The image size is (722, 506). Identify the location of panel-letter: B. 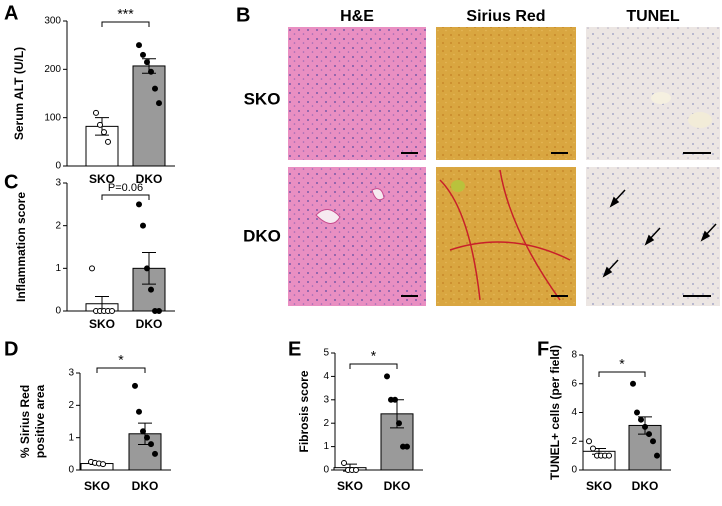
(243, 15).